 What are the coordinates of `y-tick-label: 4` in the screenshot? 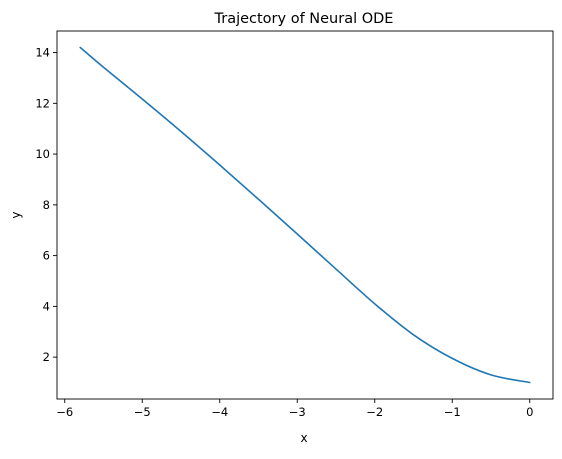 It's located at (46, 306).